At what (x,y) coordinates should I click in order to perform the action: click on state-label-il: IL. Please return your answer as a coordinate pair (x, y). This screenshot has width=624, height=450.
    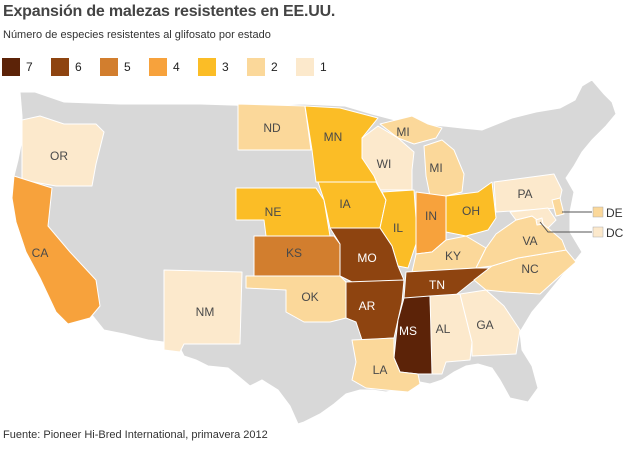
    Looking at the image, I should click on (398, 228).